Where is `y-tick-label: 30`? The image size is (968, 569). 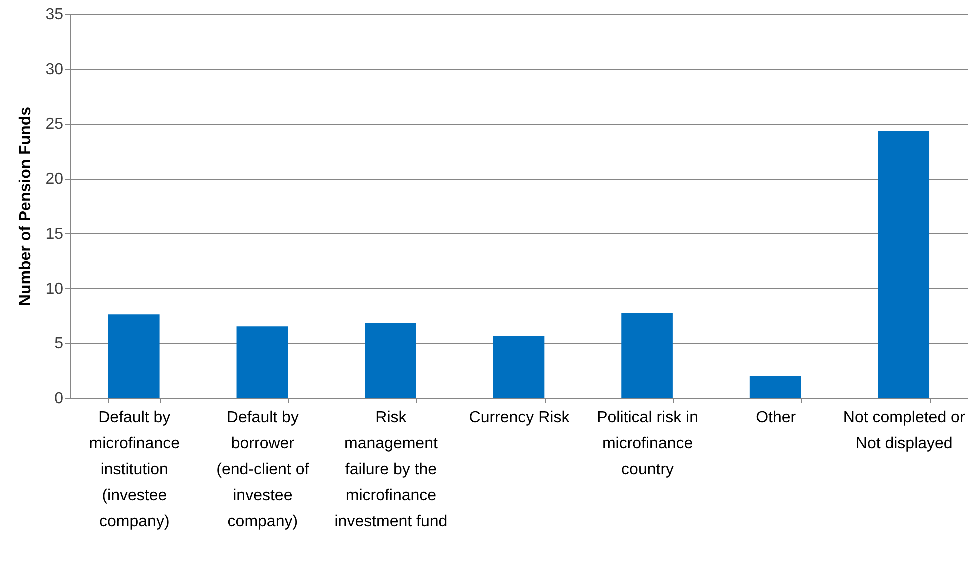 y-tick-label: 30 is located at coordinates (55, 69).